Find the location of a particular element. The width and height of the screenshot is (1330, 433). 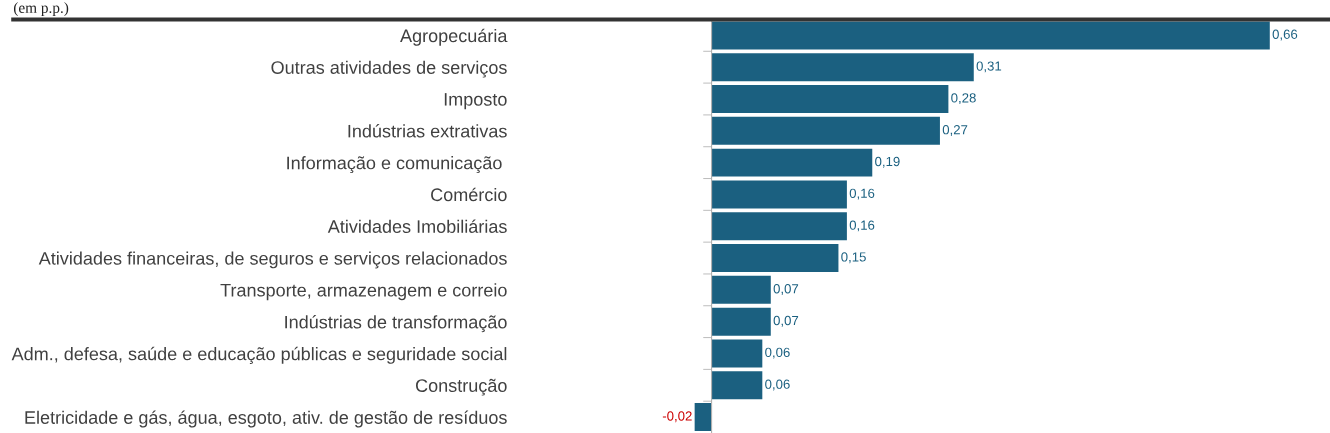

y-tick-label: Atividades Imobiliárias is located at coordinates (417, 226).